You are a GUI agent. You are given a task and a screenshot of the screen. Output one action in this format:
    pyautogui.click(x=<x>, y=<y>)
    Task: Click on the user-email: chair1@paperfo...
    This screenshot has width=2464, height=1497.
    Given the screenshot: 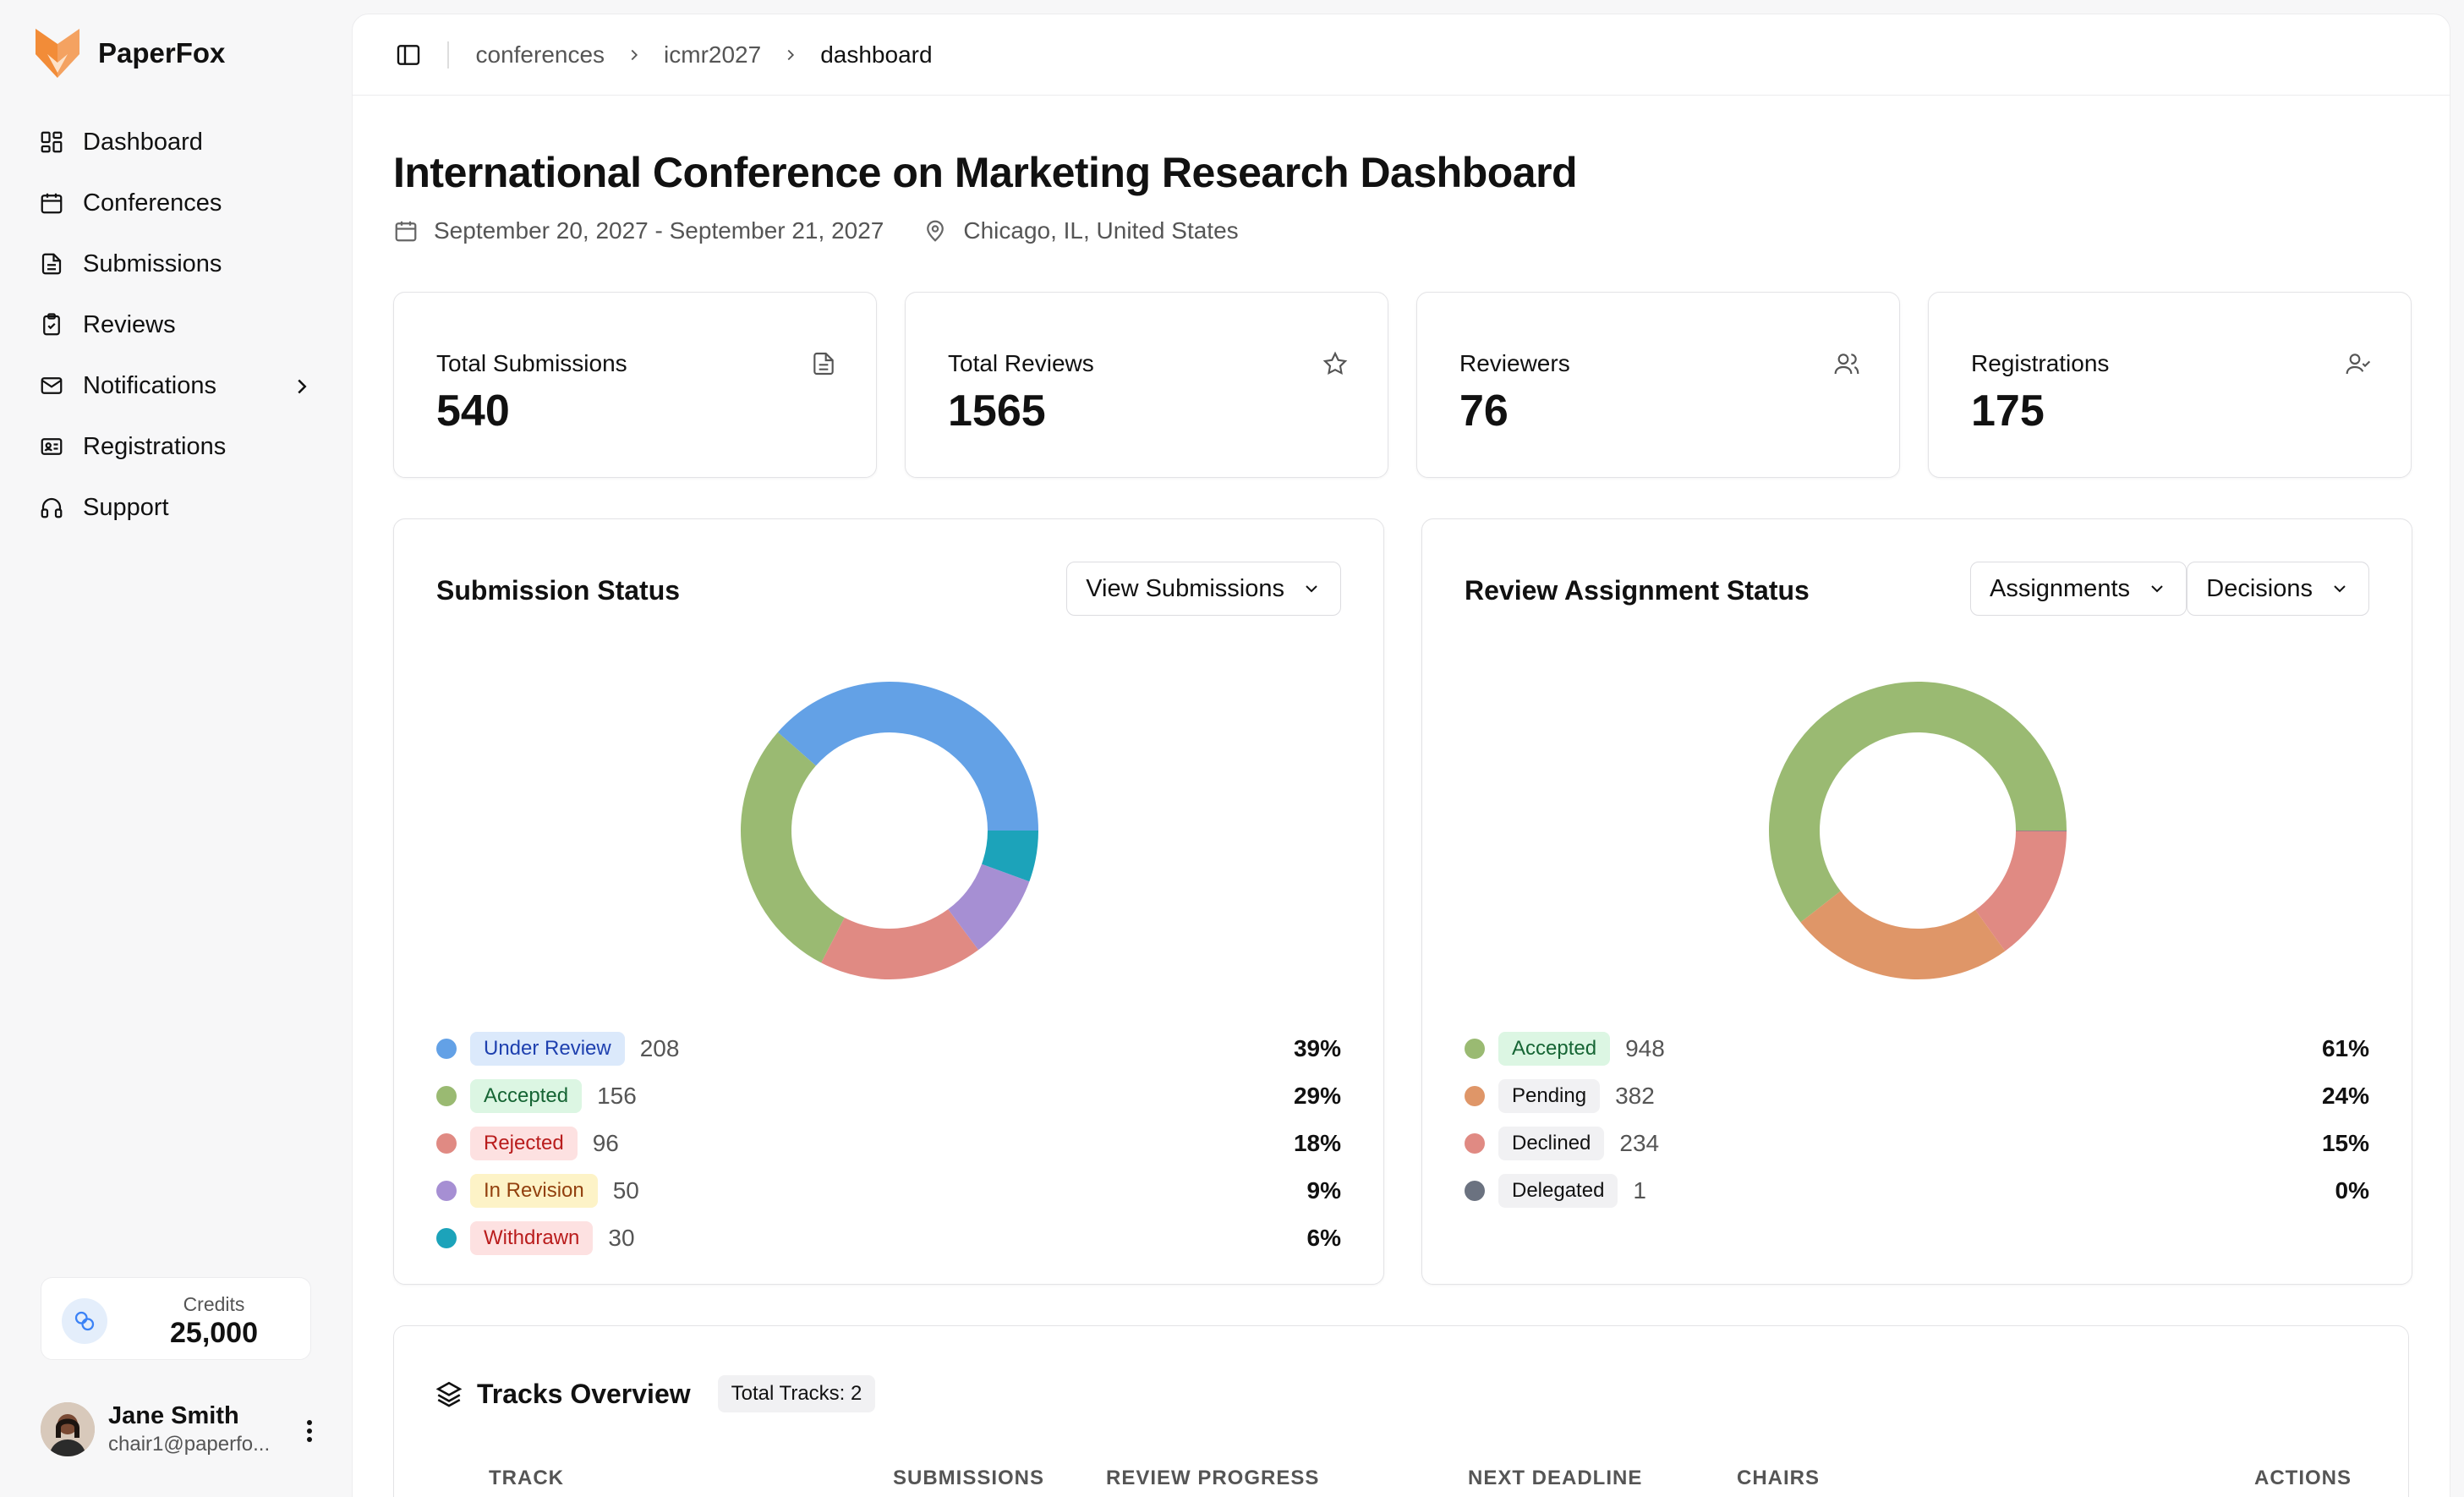 What is the action you would take?
    pyautogui.click(x=189, y=1444)
    